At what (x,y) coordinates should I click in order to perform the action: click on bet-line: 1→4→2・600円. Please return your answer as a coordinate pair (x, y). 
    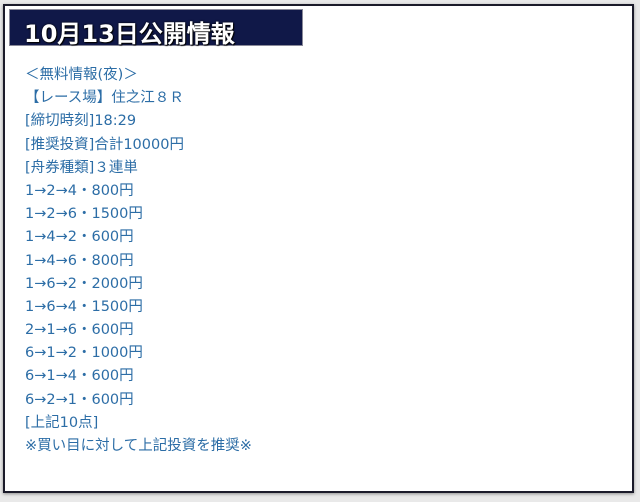
    Looking at the image, I should click on (79, 237).